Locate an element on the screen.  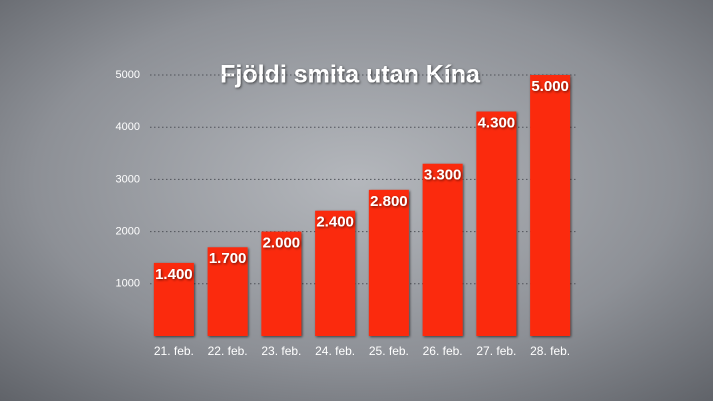
x-tick-label: 21. feb. is located at coordinates (174, 351).